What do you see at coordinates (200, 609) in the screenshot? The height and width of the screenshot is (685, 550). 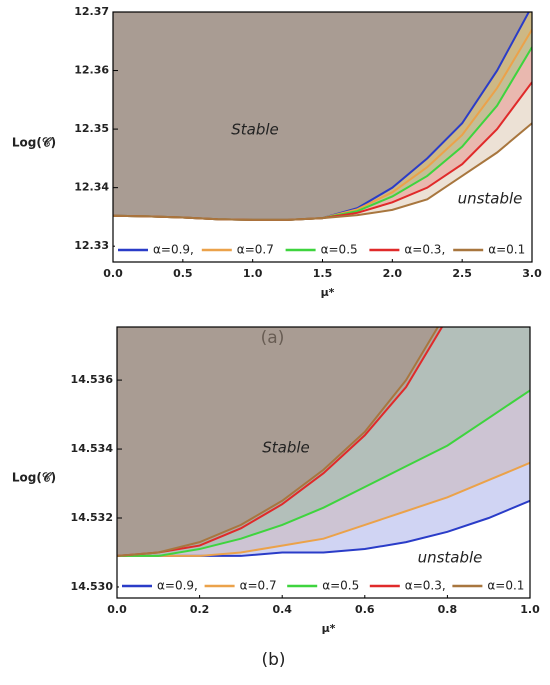 I see `x-tick-label: 0.2` at bounding box center [200, 609].